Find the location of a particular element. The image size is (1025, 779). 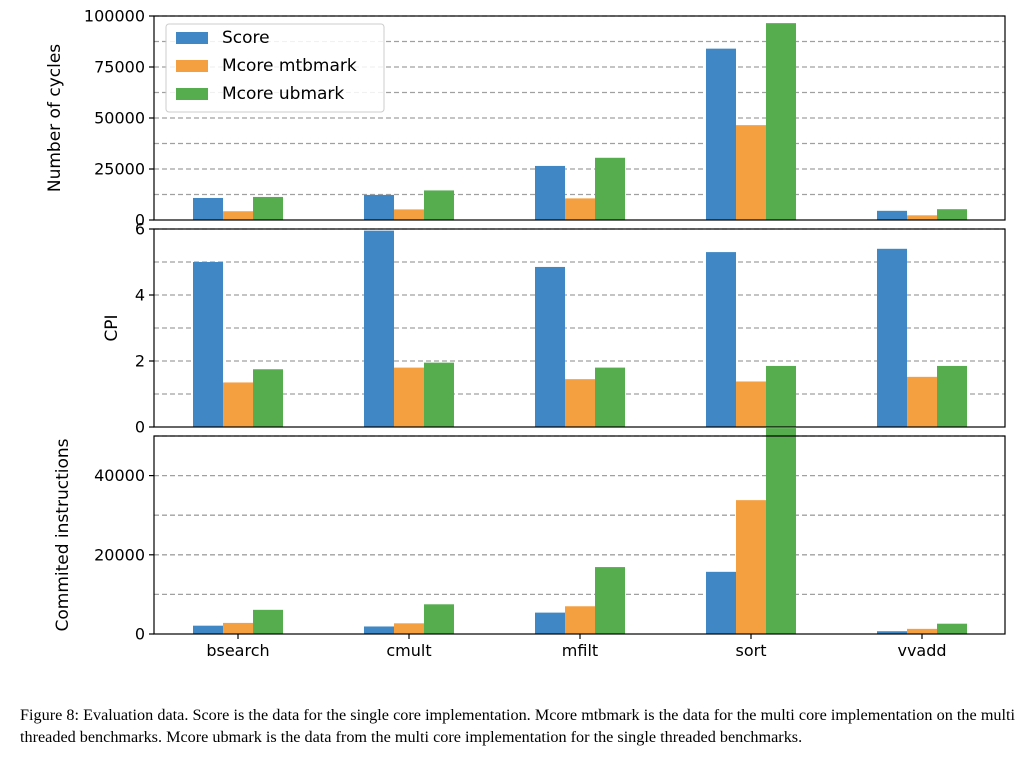

legend-label: Mcore ubmark is located at coordinates (283, 94).